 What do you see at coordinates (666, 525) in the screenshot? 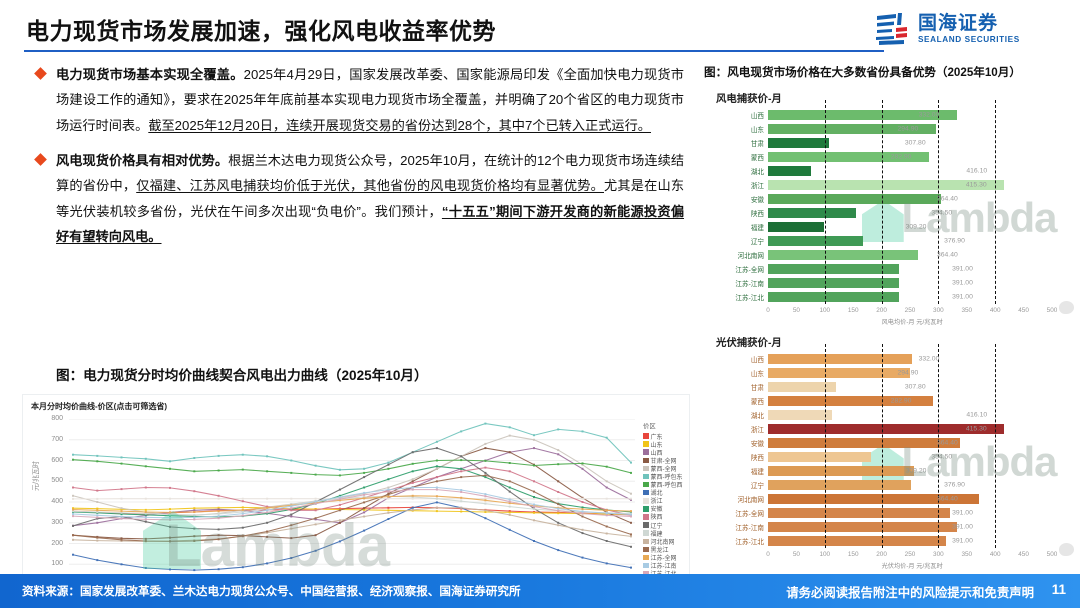
I see `legend-item: 辽宁` at bounding box center [666, 525].